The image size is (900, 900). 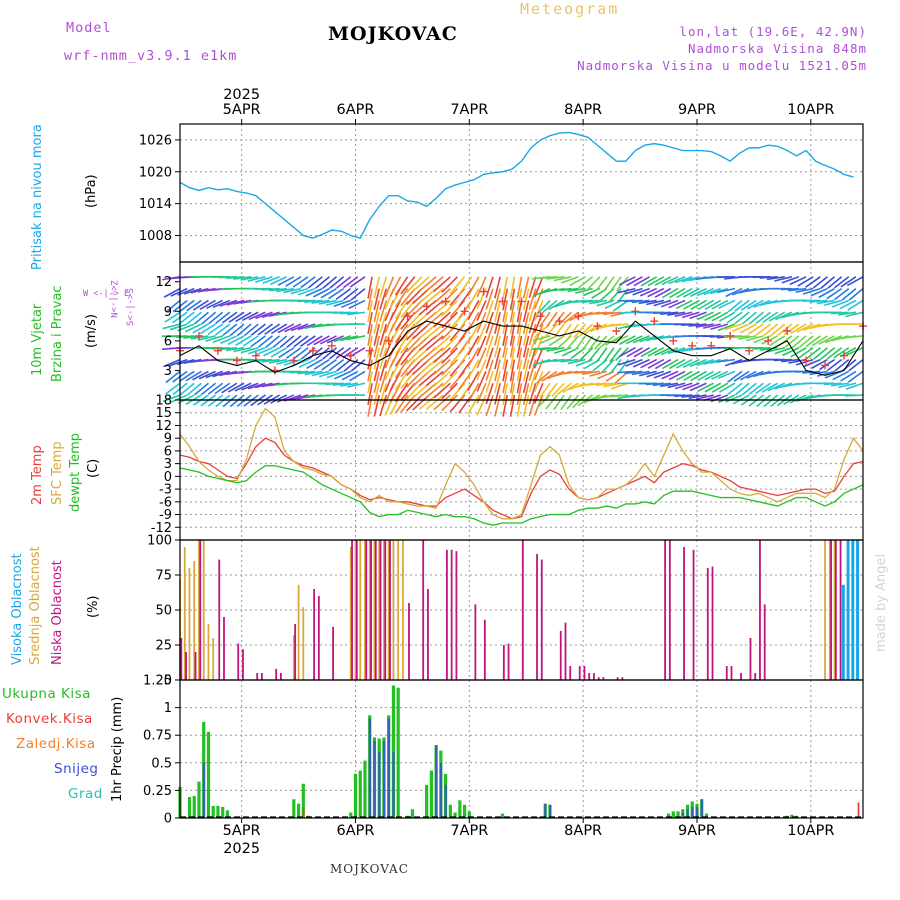 What do you see at coordinates (163, 611) in the screenshot?
I see `y-tick-label: 50` at bounding box center [163, 611].